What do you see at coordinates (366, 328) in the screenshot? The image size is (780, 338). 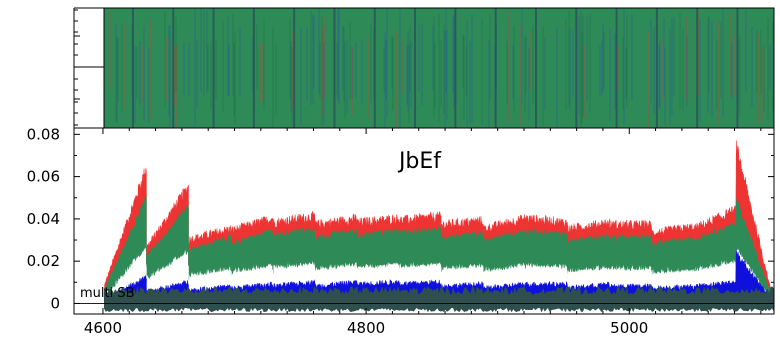 I see `x-tick-label: 4800` at bounding box center [366, 328].